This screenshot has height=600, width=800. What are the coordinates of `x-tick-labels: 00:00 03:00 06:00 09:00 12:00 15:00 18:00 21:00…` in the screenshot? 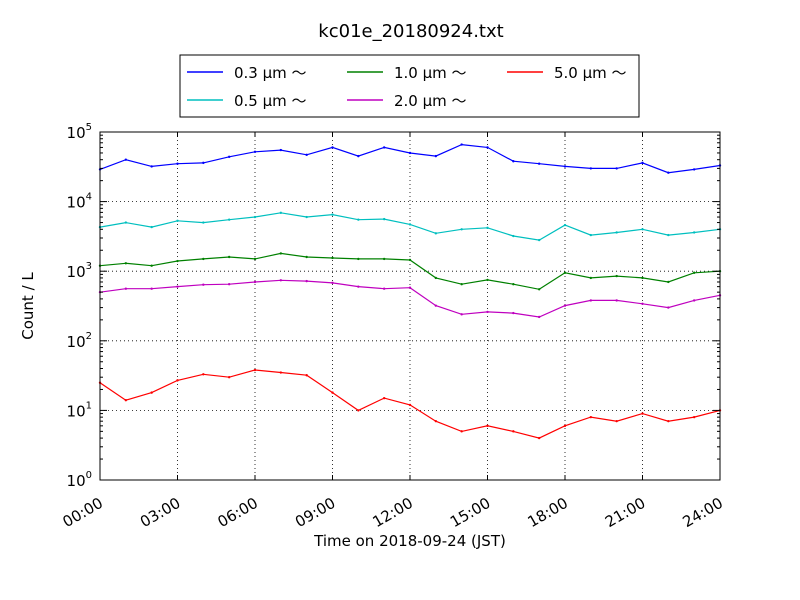 It's located at (393, 512).